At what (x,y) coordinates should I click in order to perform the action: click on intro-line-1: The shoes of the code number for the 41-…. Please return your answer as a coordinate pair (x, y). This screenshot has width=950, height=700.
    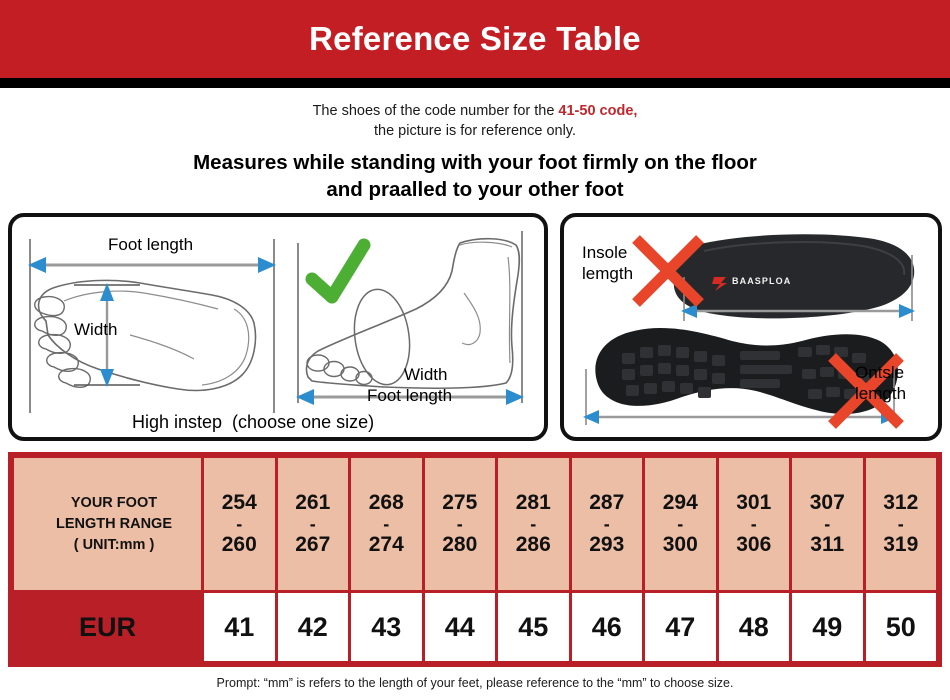
    Looking at the image, I should click on (475, 111).